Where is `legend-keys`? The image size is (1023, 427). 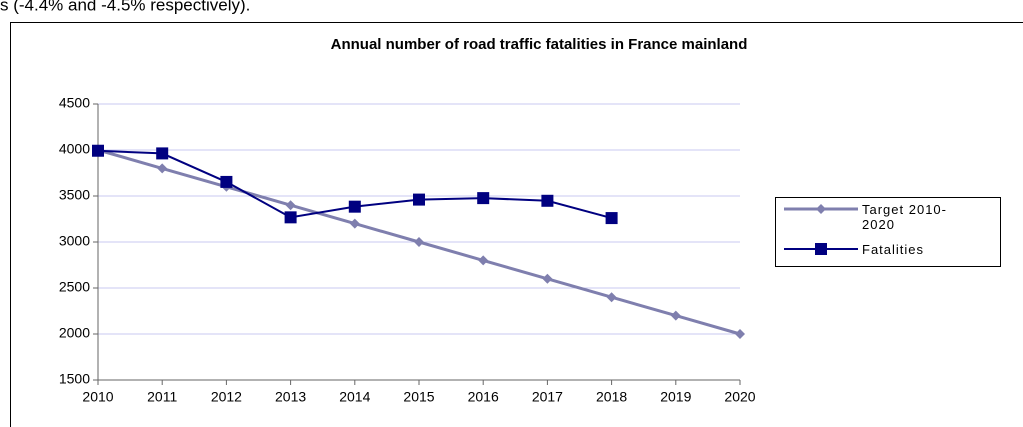
legend-keys is located at coordinates (821, 229).